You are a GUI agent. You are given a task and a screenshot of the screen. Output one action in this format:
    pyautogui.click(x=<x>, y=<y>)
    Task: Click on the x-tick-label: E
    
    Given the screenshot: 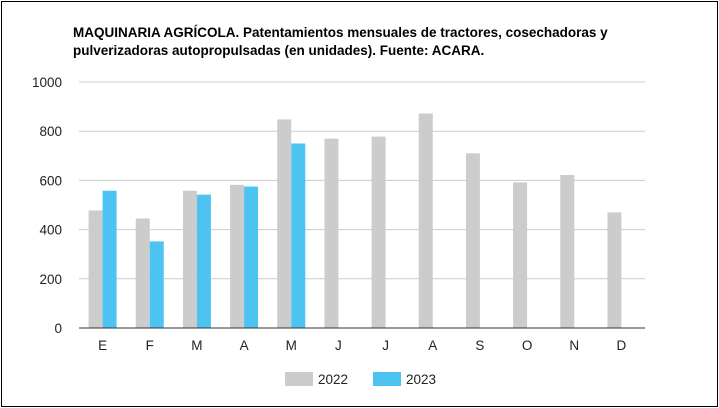 What is the action you would take?
    pyautogui.click(x=102, y=345)
    